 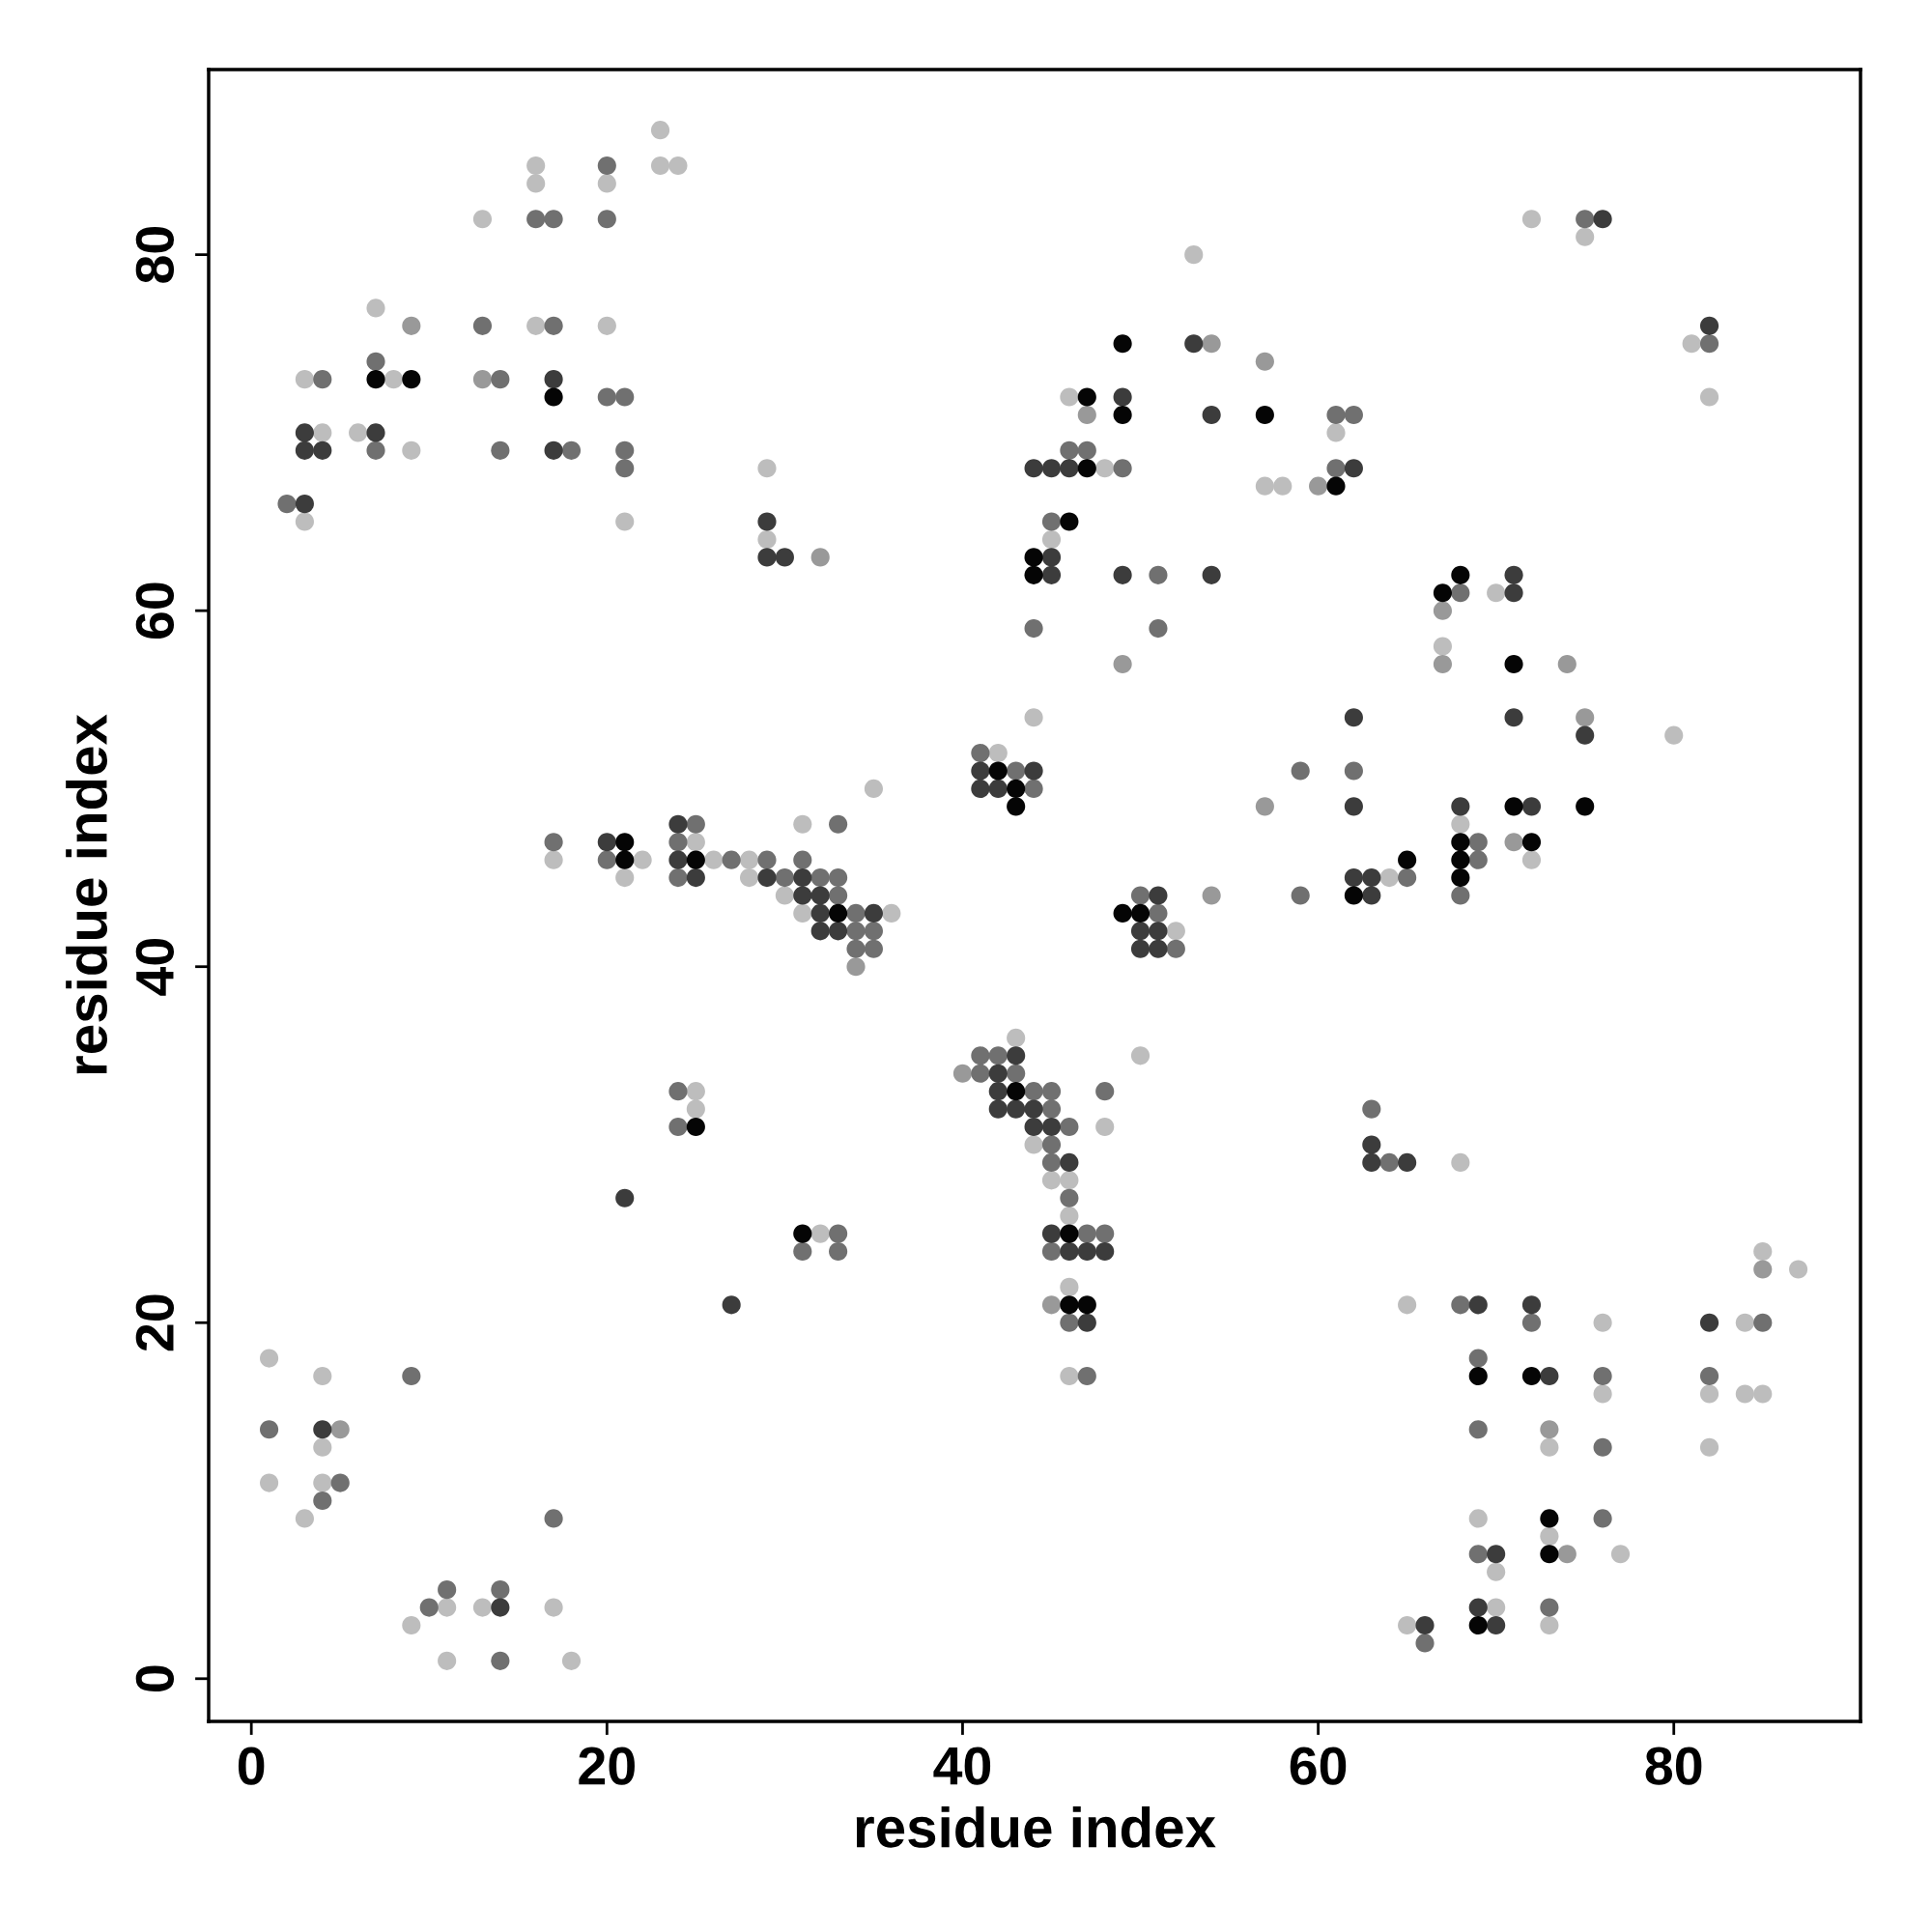 I want to click on x-tick-label: 40, so click(x=962, y=1766).